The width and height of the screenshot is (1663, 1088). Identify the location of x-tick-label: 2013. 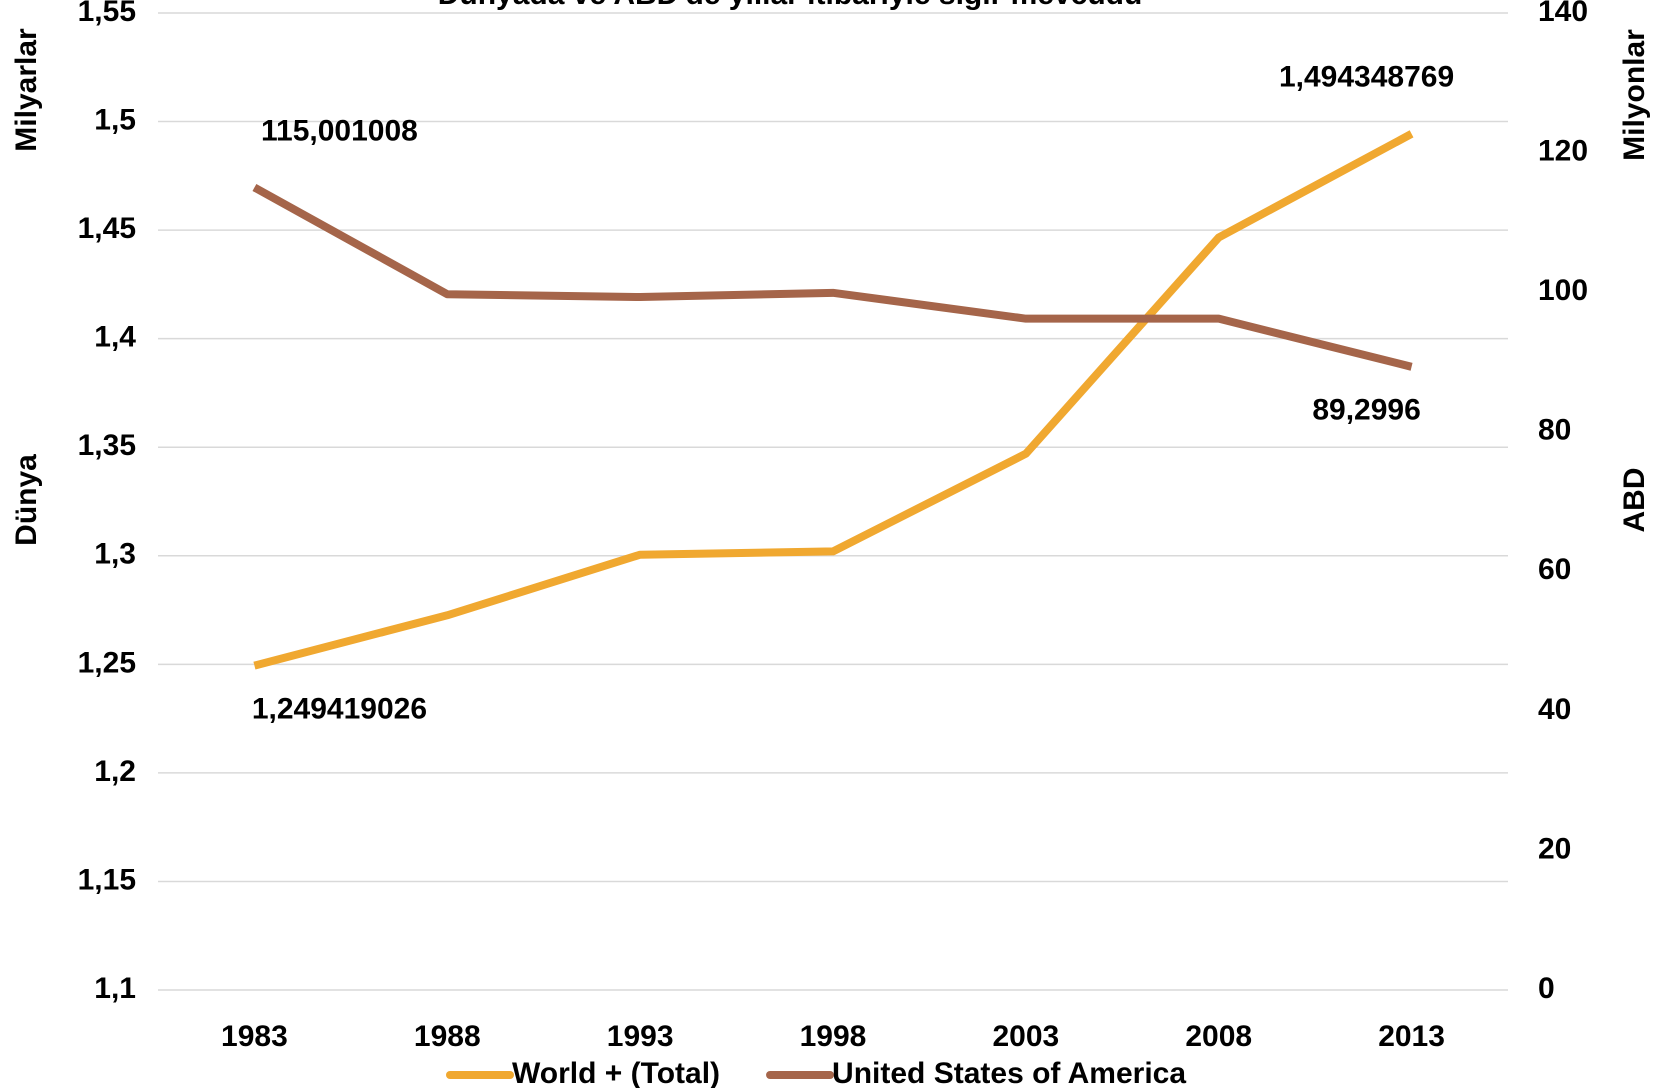
(1411, 1036).